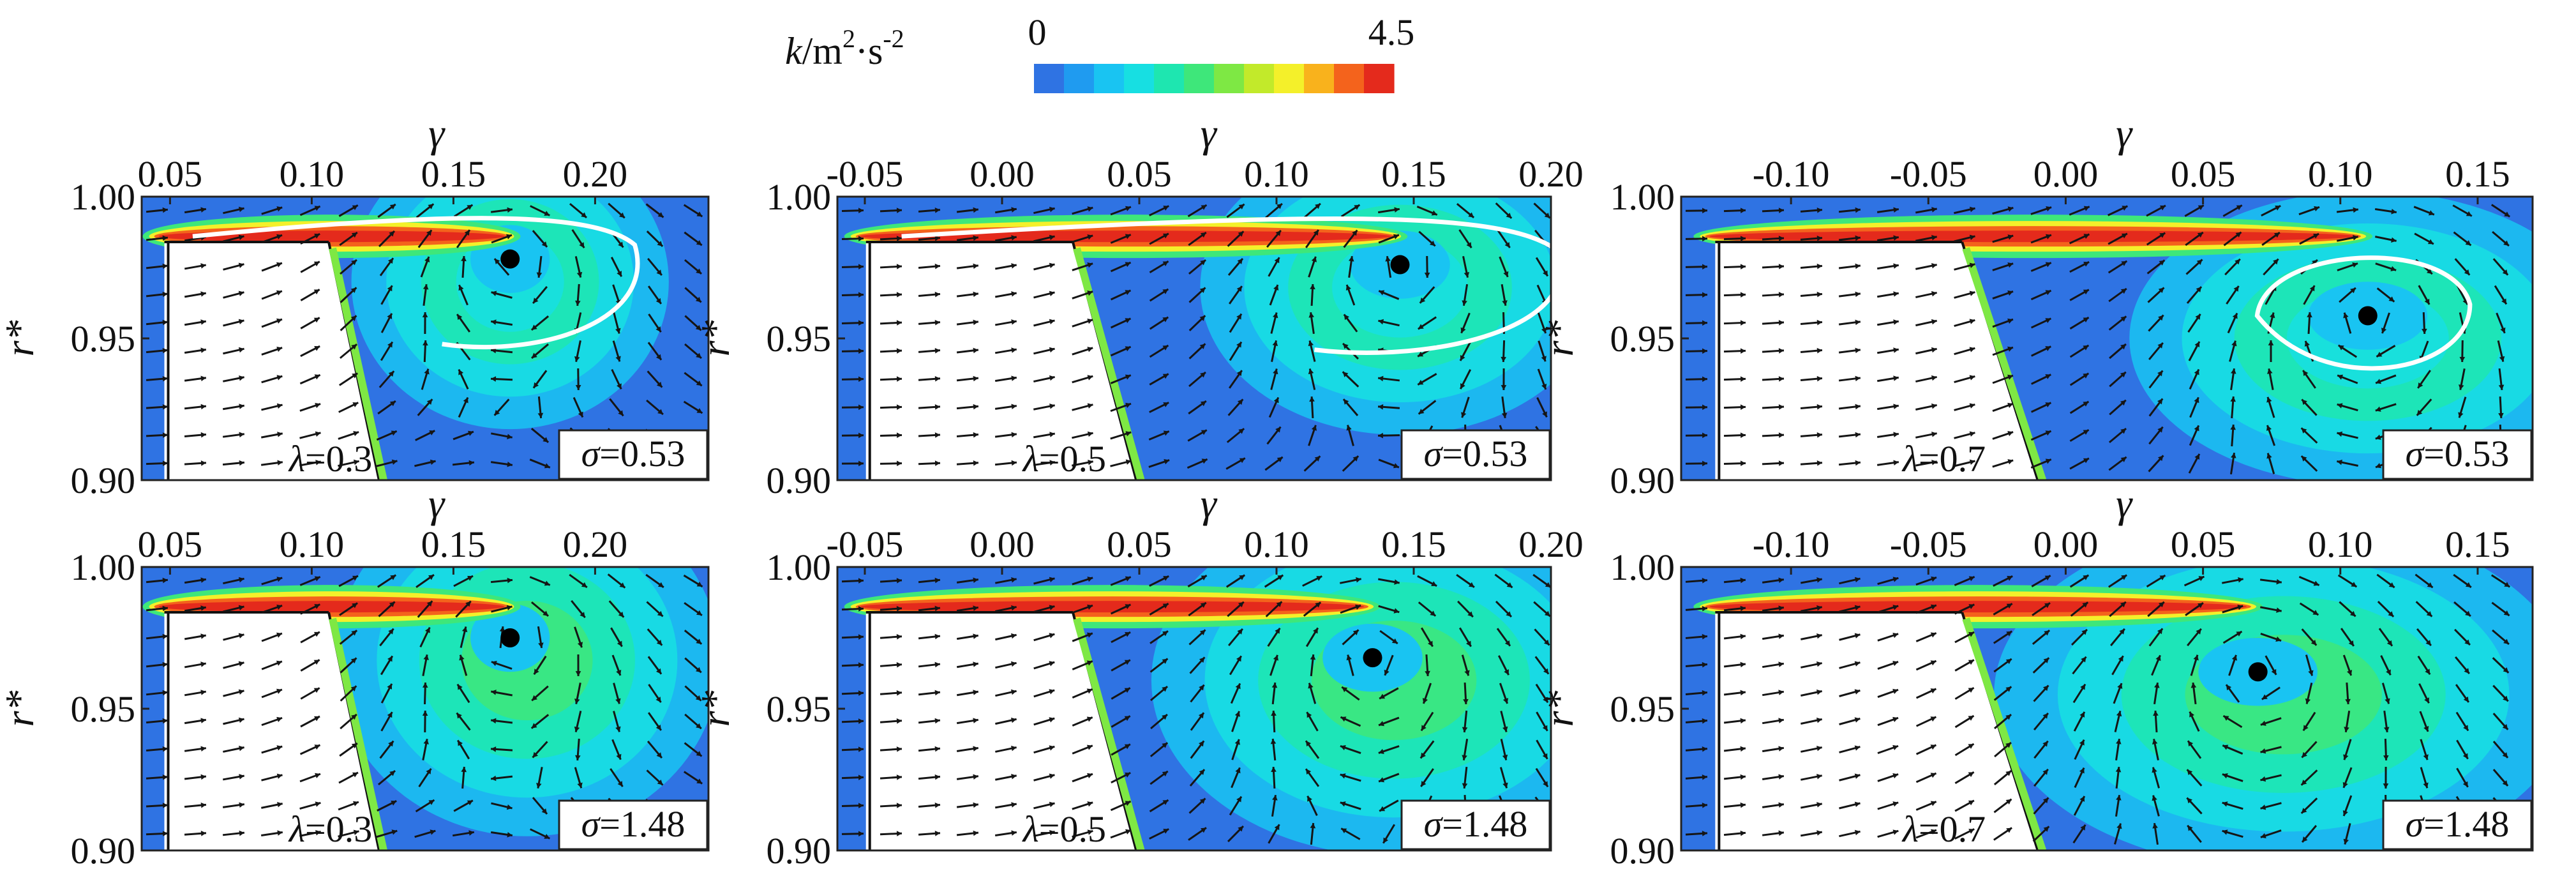 This screenshot has width=2576, height=876. I want to click on blade-body, so click(271, 731).